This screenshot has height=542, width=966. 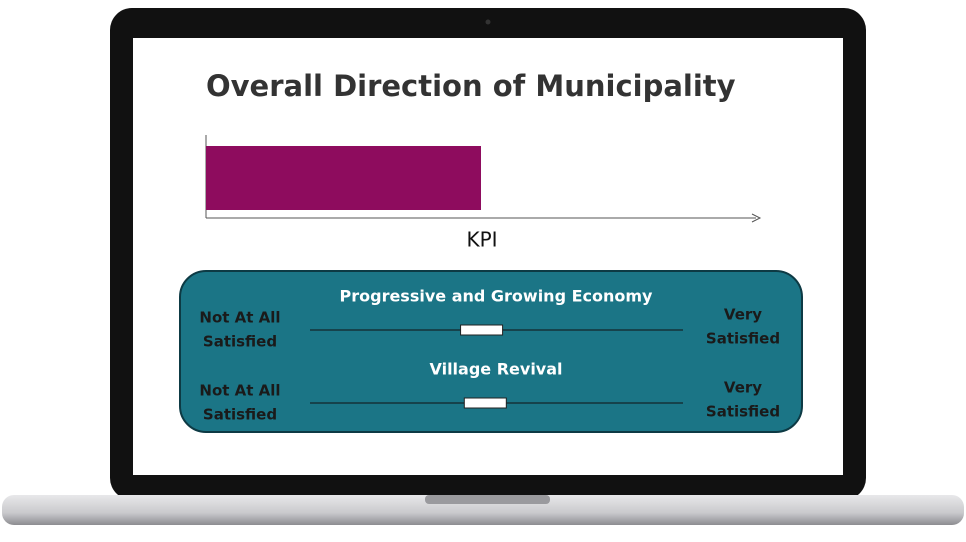 What do you see at coordinates (497, 296) in the screenshot?
I see `slider-title: Progressive and Growing Economy` at bounding box center [497, 296].